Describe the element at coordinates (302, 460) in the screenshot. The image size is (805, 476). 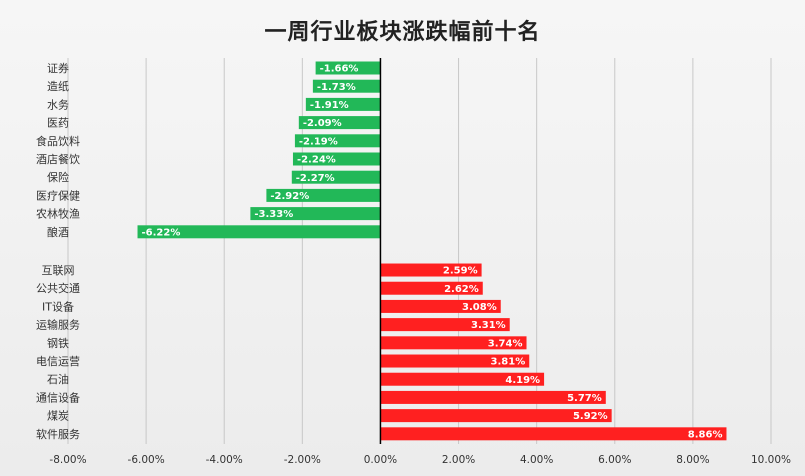
I see `x-tick-label: -2.00%` at that location.